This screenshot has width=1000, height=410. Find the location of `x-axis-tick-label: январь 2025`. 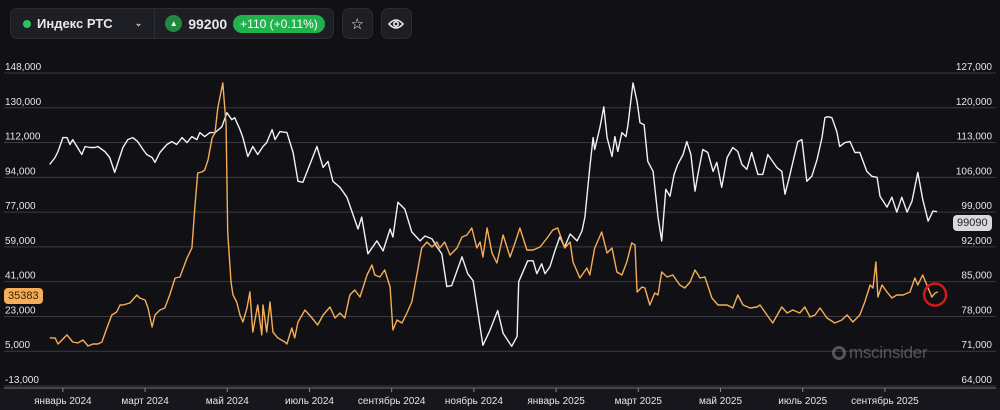

x-axis-tick-label: январь 2025 is located at coordinates (556, 401).